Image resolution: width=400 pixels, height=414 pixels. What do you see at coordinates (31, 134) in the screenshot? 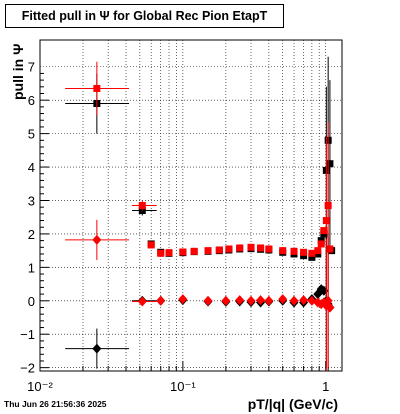
I see `y-tick-label: 5` at bounding box center [31, 134].